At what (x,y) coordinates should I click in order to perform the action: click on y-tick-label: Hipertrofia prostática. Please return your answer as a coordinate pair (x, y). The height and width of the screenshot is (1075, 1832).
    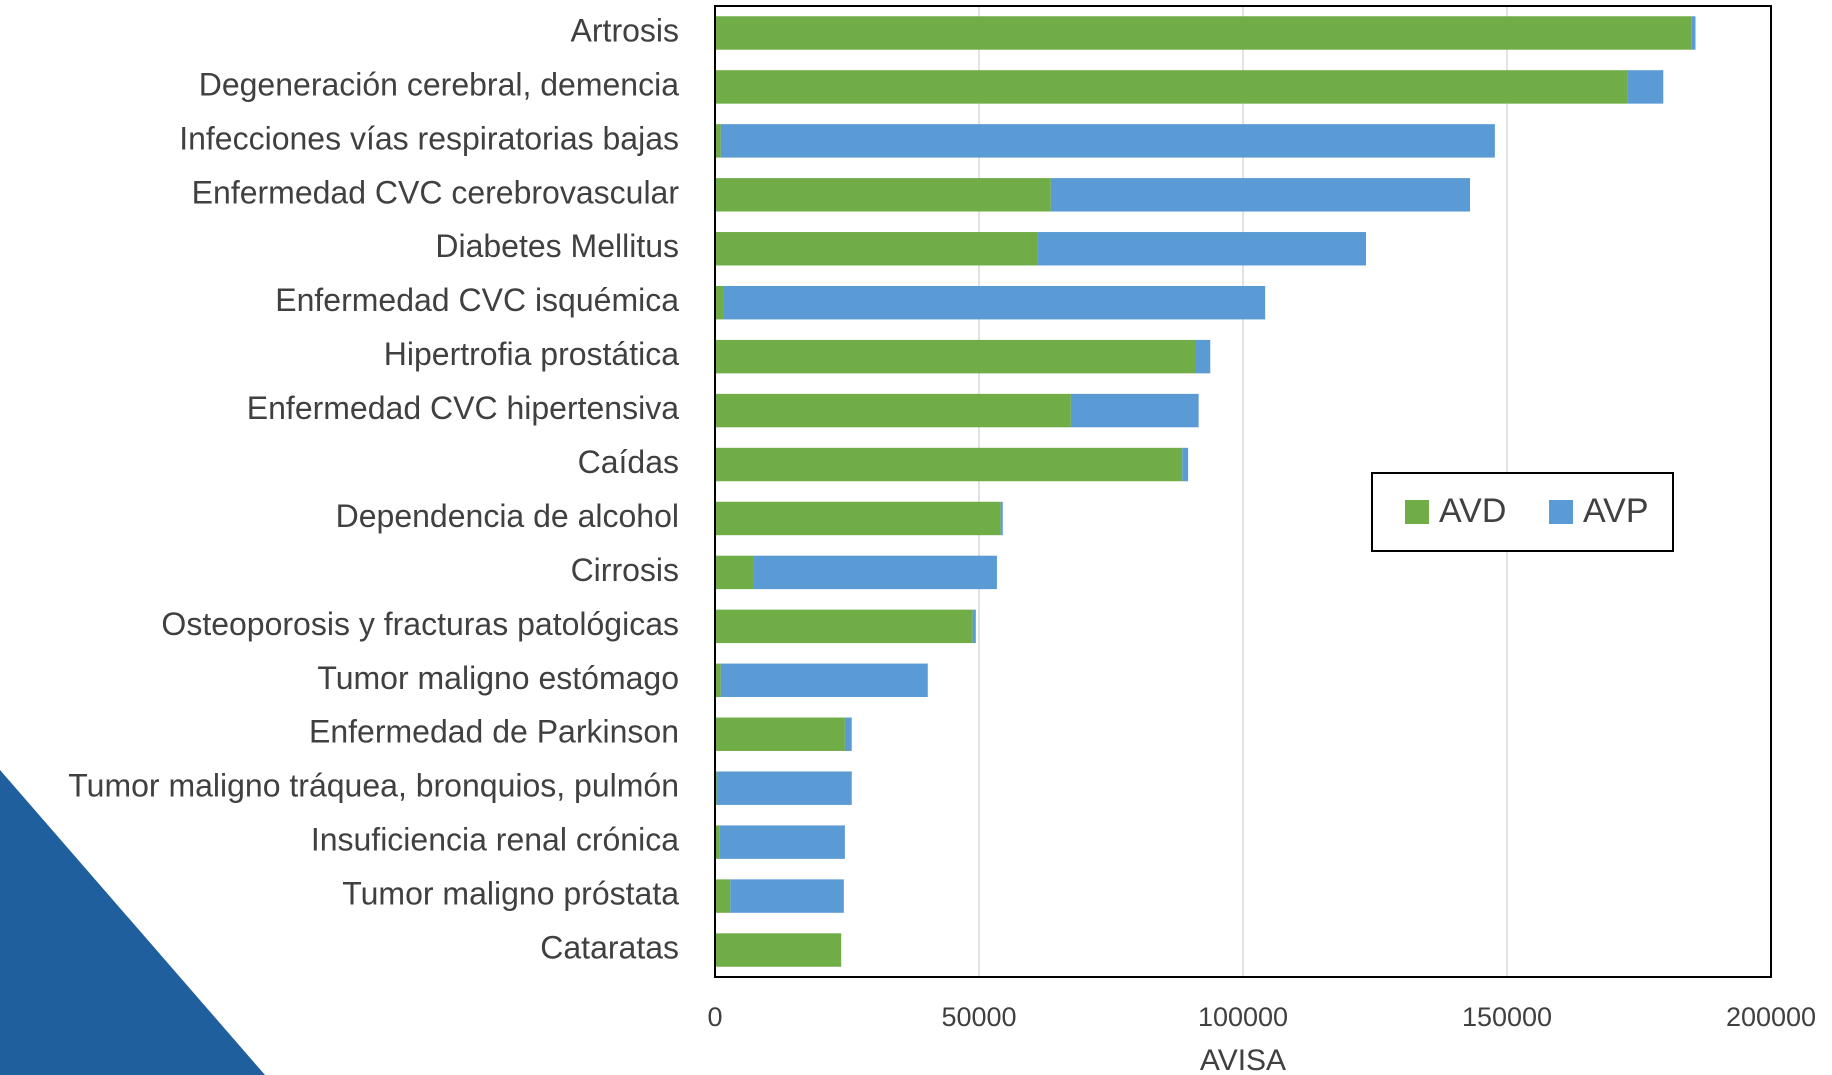
    Looking at the image, I should click on (531, 354).